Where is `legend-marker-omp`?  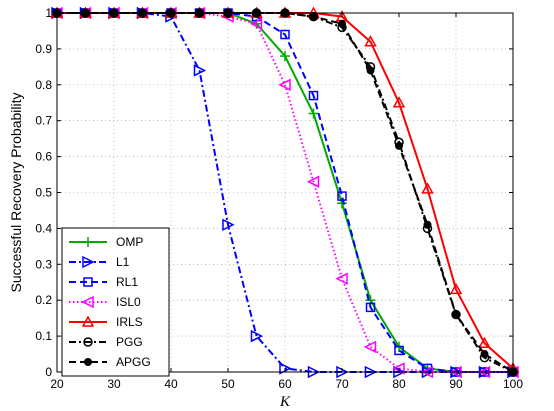 legend-marker-omp is located at coordinates (88, 242).